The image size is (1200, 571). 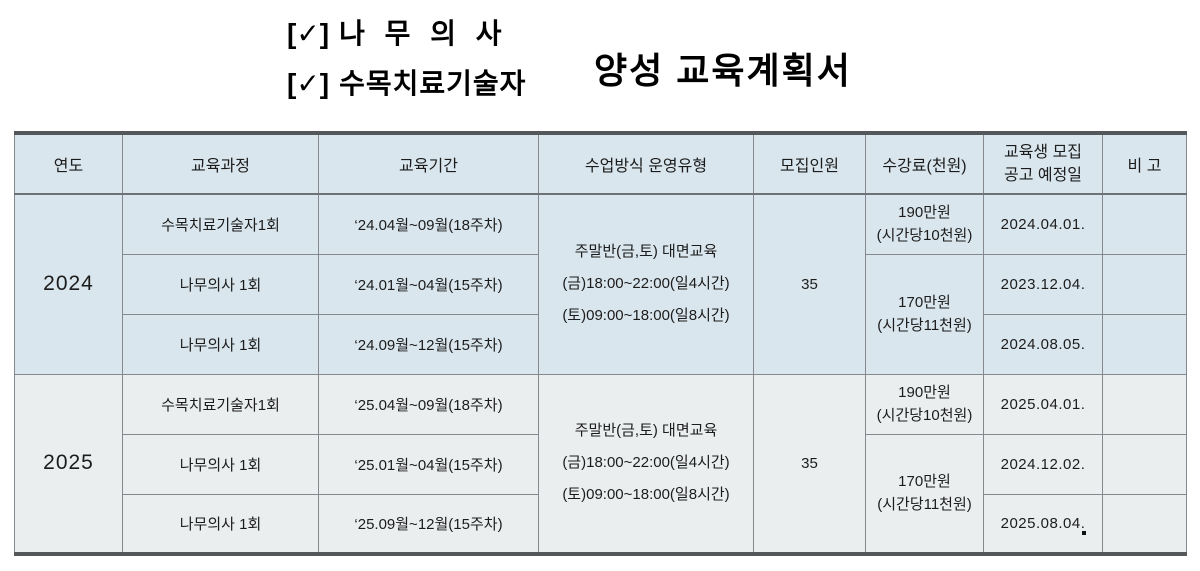 I want to click on header-year: 연도, so click(x=68, y=163).